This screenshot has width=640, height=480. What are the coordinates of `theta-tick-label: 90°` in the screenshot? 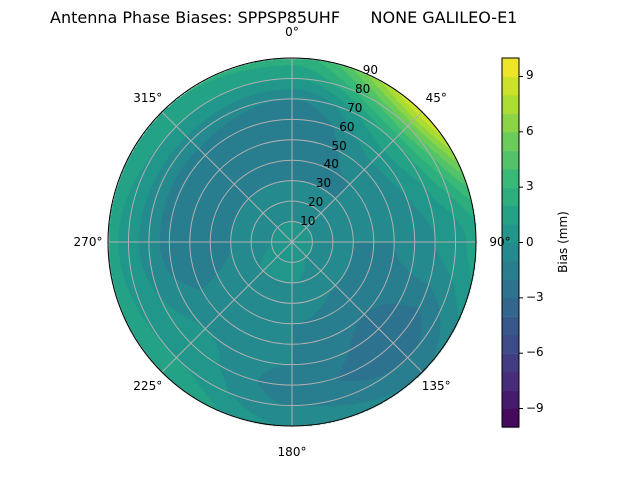 It's located at (500, 242).